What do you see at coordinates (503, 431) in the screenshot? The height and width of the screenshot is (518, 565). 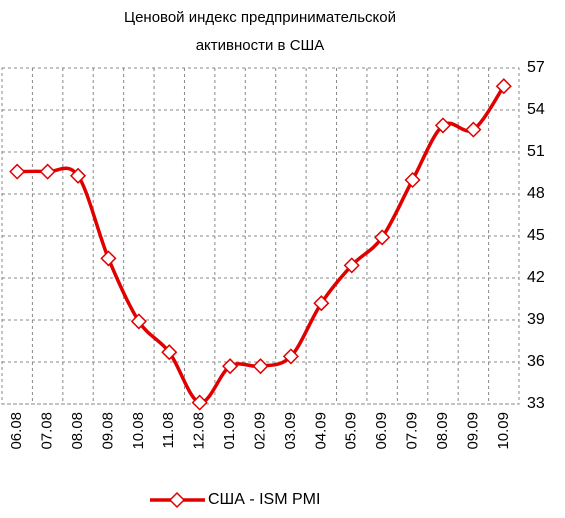 I see `x-tick-label: 10.09` at bounding box center [503, 431].